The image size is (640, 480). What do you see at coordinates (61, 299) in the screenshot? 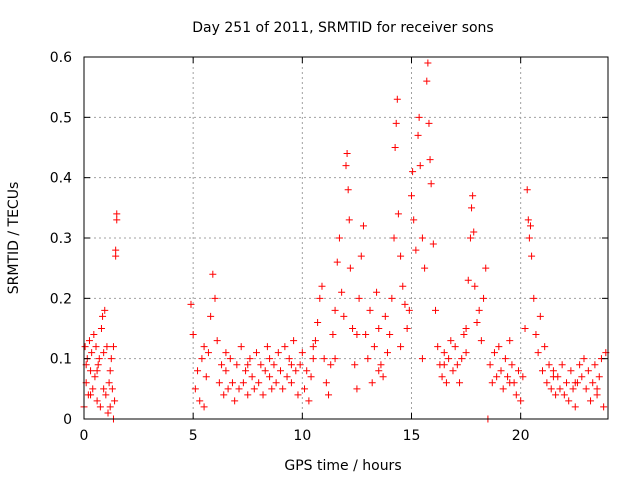
I see `y-tick-label: 0.2` at bounding box center [61, 299].